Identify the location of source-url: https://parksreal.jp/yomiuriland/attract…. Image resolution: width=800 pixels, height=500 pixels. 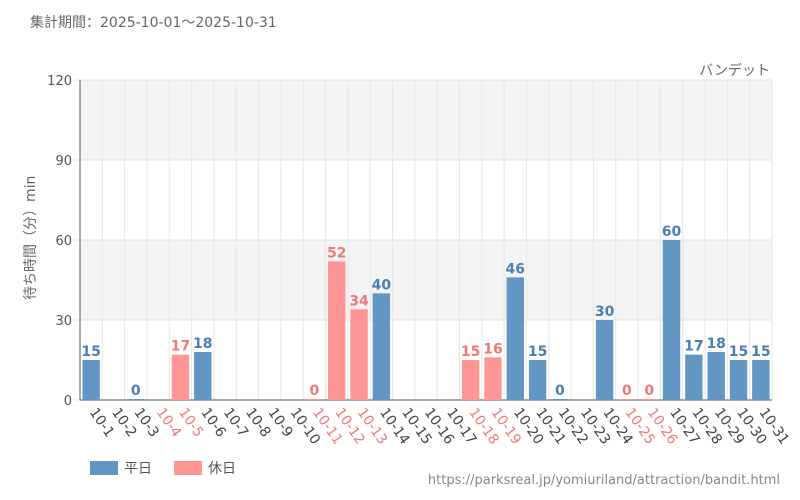
(603, 480).